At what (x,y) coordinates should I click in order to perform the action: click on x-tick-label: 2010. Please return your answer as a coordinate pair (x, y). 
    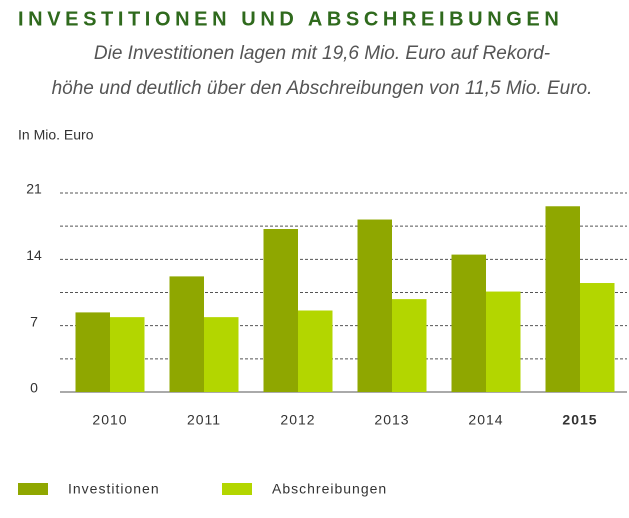
    Looking at the image, I should click on (109, 420).